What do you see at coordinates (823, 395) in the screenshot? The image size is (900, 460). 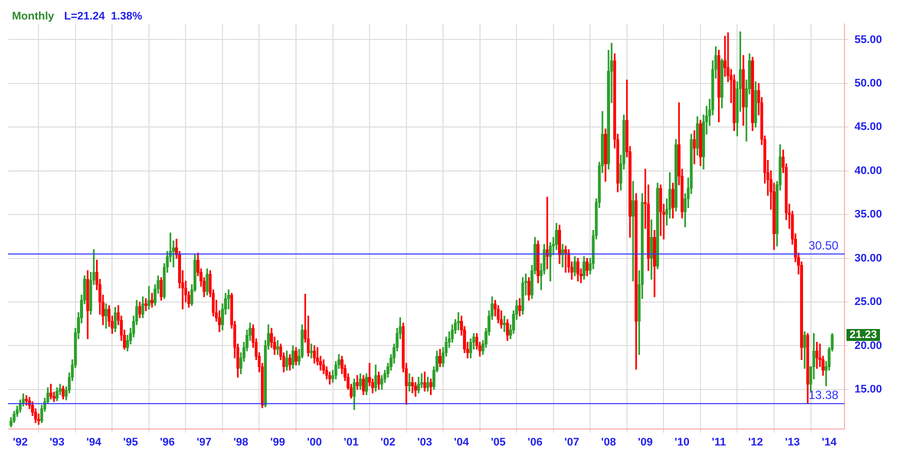 I see `ref-line-label: 13.38` at bounding box center [823, 395].